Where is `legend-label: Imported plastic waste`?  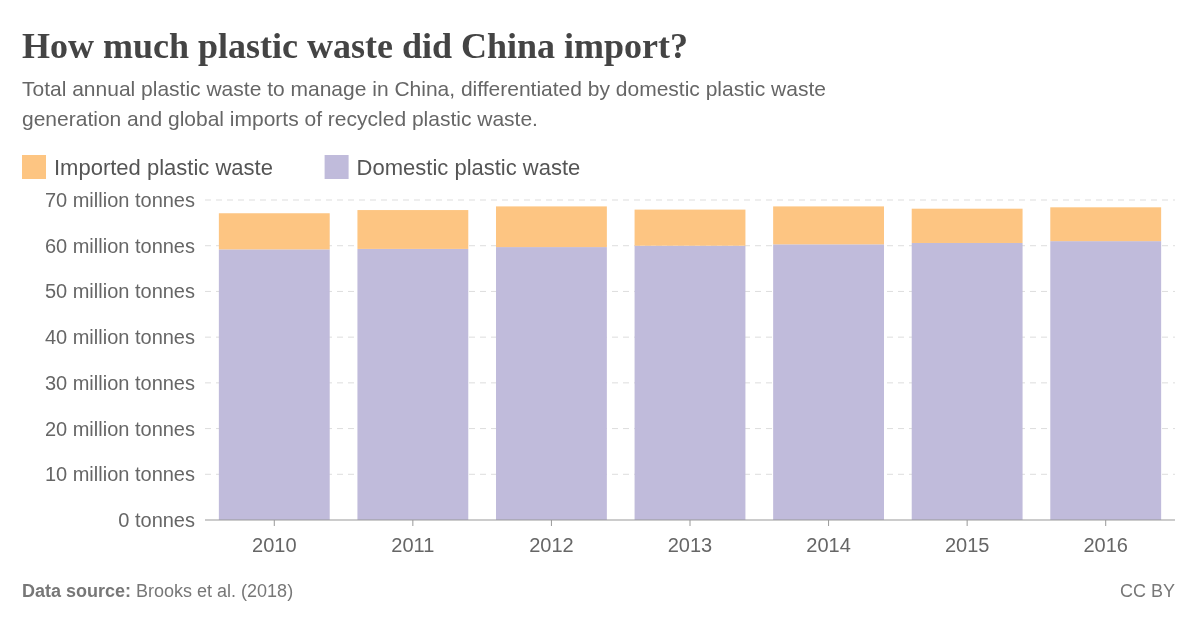
legend-label: Imported plastic waste is located at coordinates (163, 167).